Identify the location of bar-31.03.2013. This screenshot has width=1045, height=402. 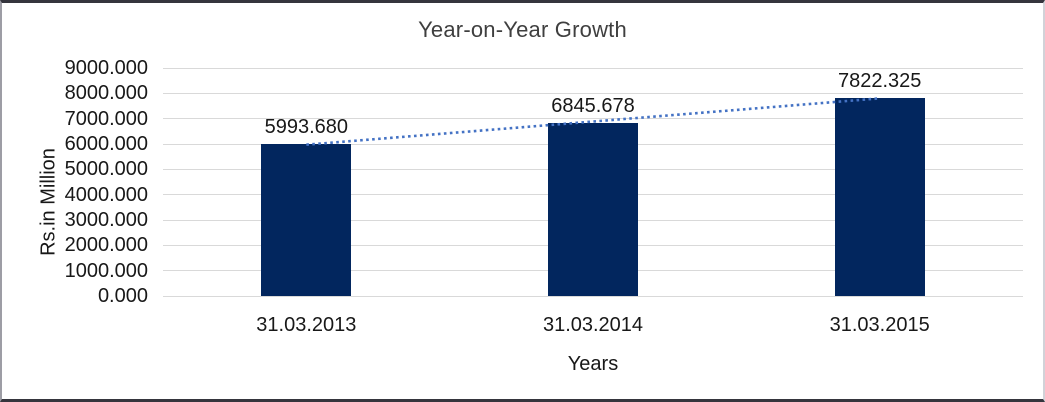
(306, 220).